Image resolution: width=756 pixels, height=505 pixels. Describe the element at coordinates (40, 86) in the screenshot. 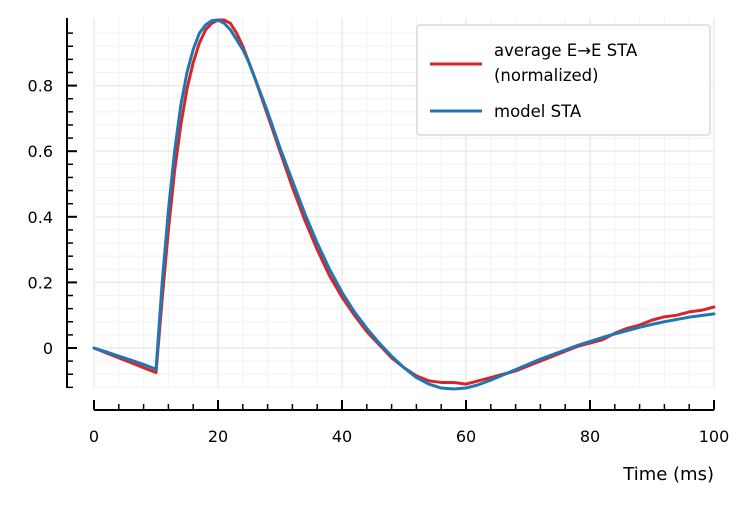

I see `y-tick-label: 0.8` at that location.